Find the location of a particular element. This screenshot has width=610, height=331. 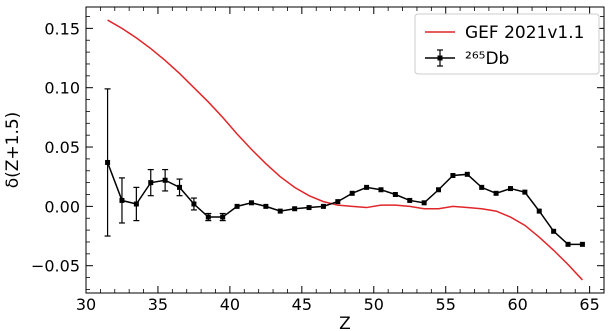

legend: GEF 2021v1.1 ²⁶⁵Db is located at coordinates (507, 44).